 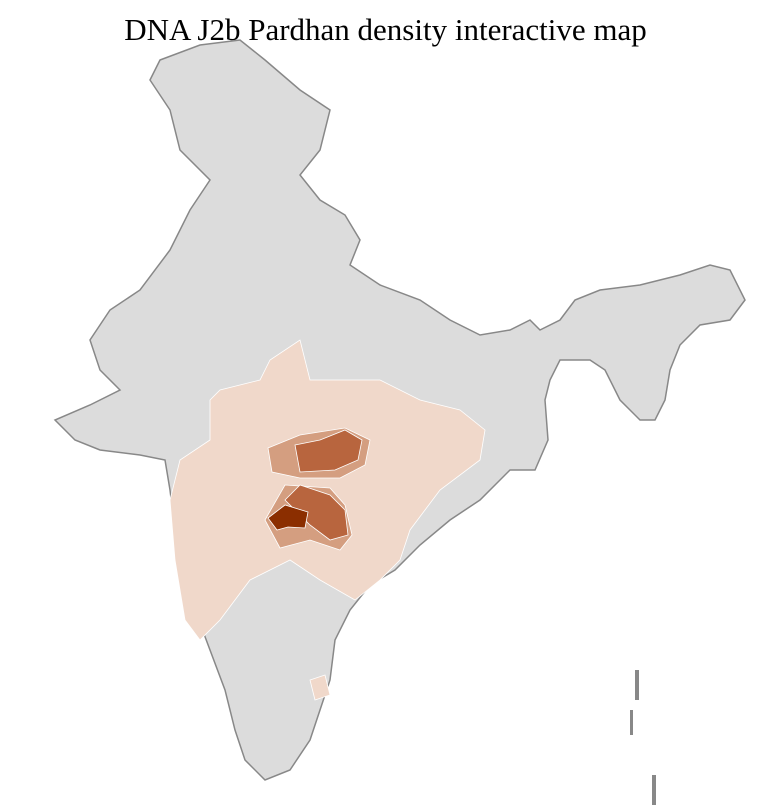 I want to click on region-density-low, so click(x=320, y=687).